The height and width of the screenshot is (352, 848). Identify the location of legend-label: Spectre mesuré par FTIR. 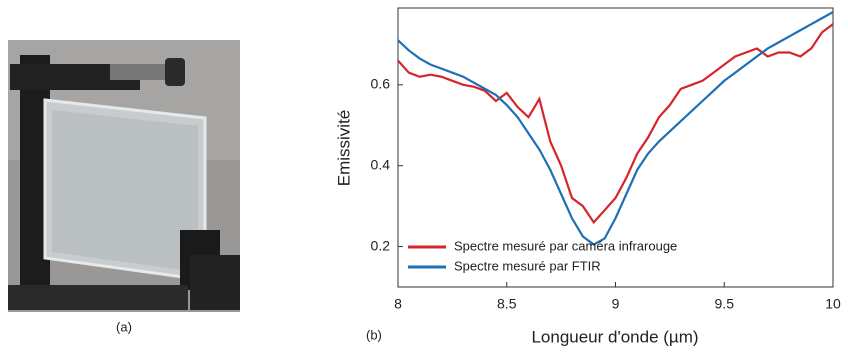
(527, 265).